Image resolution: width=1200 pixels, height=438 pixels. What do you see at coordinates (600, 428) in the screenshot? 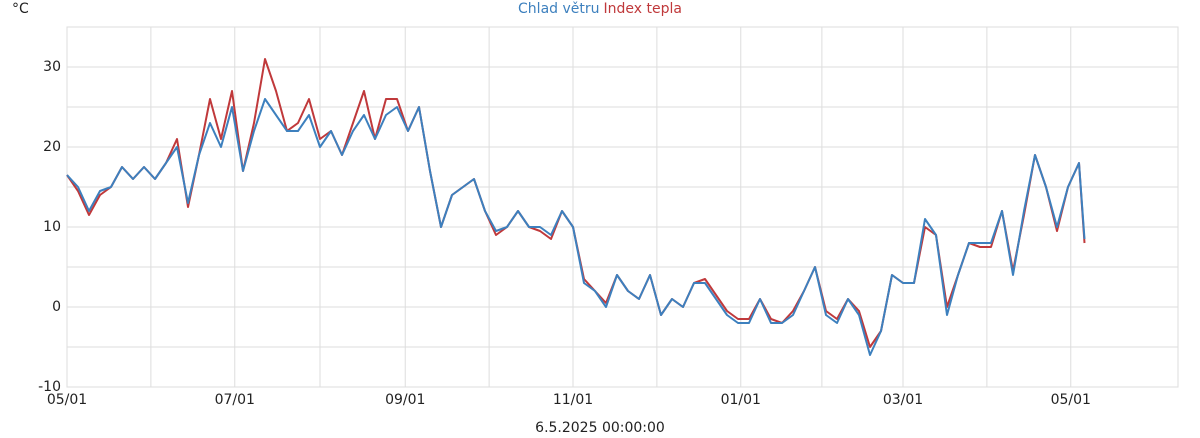
I see `footer-timestamp: 6.5.2025 00:00:00` at bounding box center [600, 428].